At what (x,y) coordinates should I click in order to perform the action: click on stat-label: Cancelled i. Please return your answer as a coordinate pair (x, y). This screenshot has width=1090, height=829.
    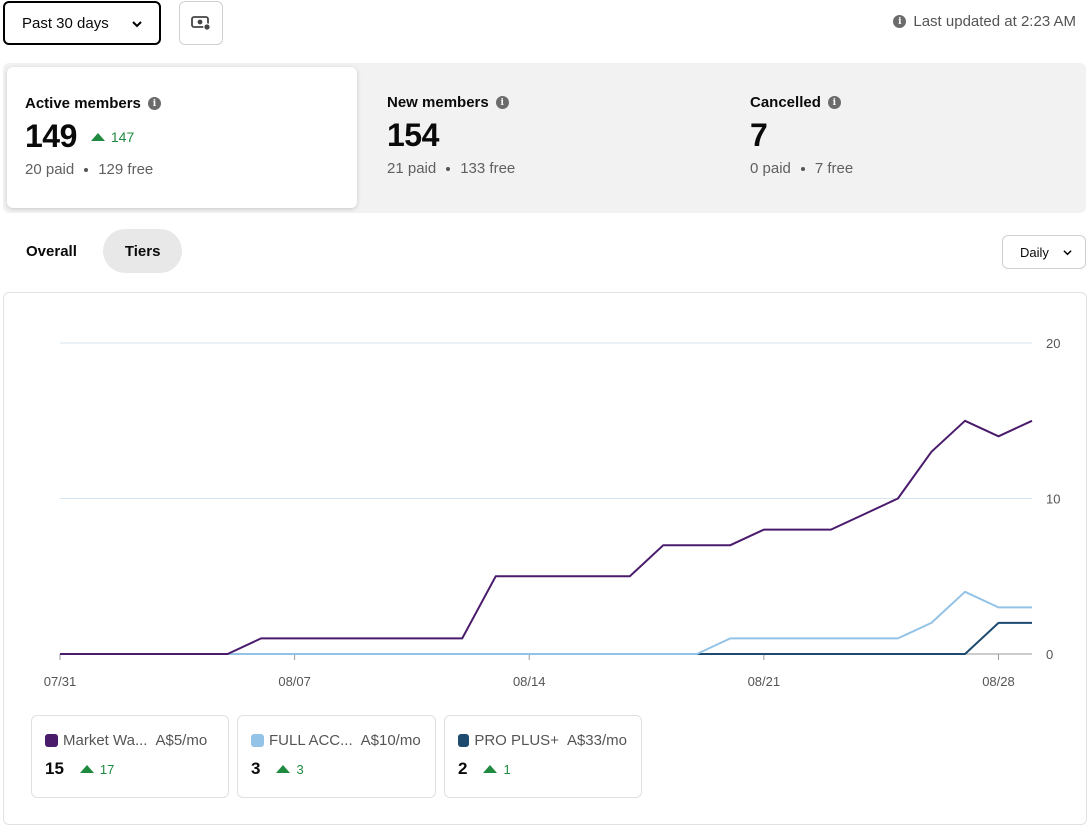
    Looking at the image, I should click on (801, 102).